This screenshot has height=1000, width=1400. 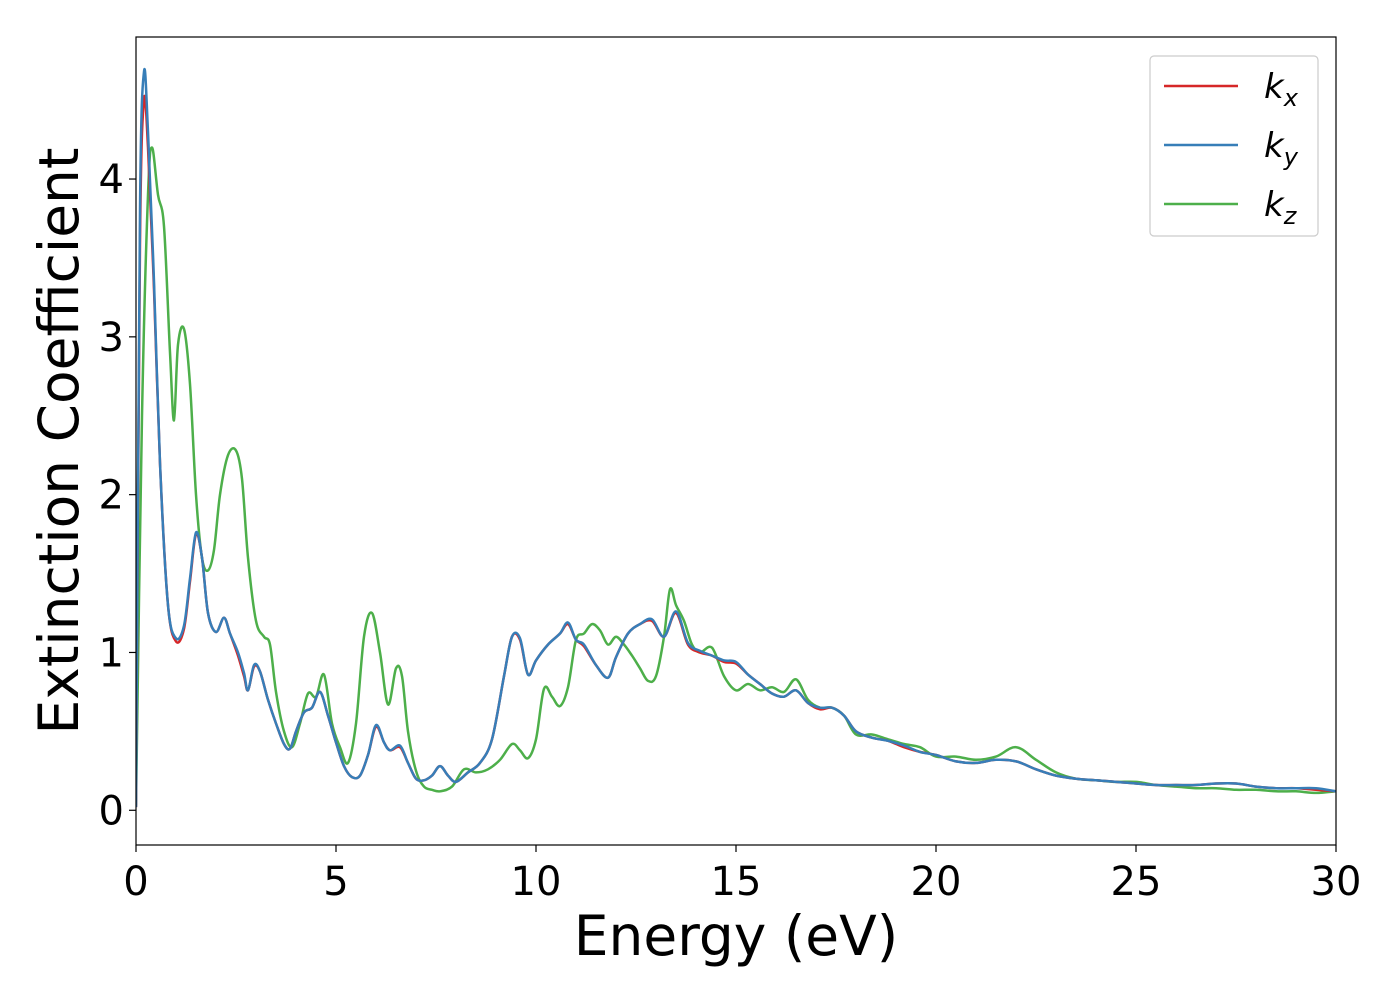 I want to click on legend-label-subscript: y, so click(x=1291, y=157).